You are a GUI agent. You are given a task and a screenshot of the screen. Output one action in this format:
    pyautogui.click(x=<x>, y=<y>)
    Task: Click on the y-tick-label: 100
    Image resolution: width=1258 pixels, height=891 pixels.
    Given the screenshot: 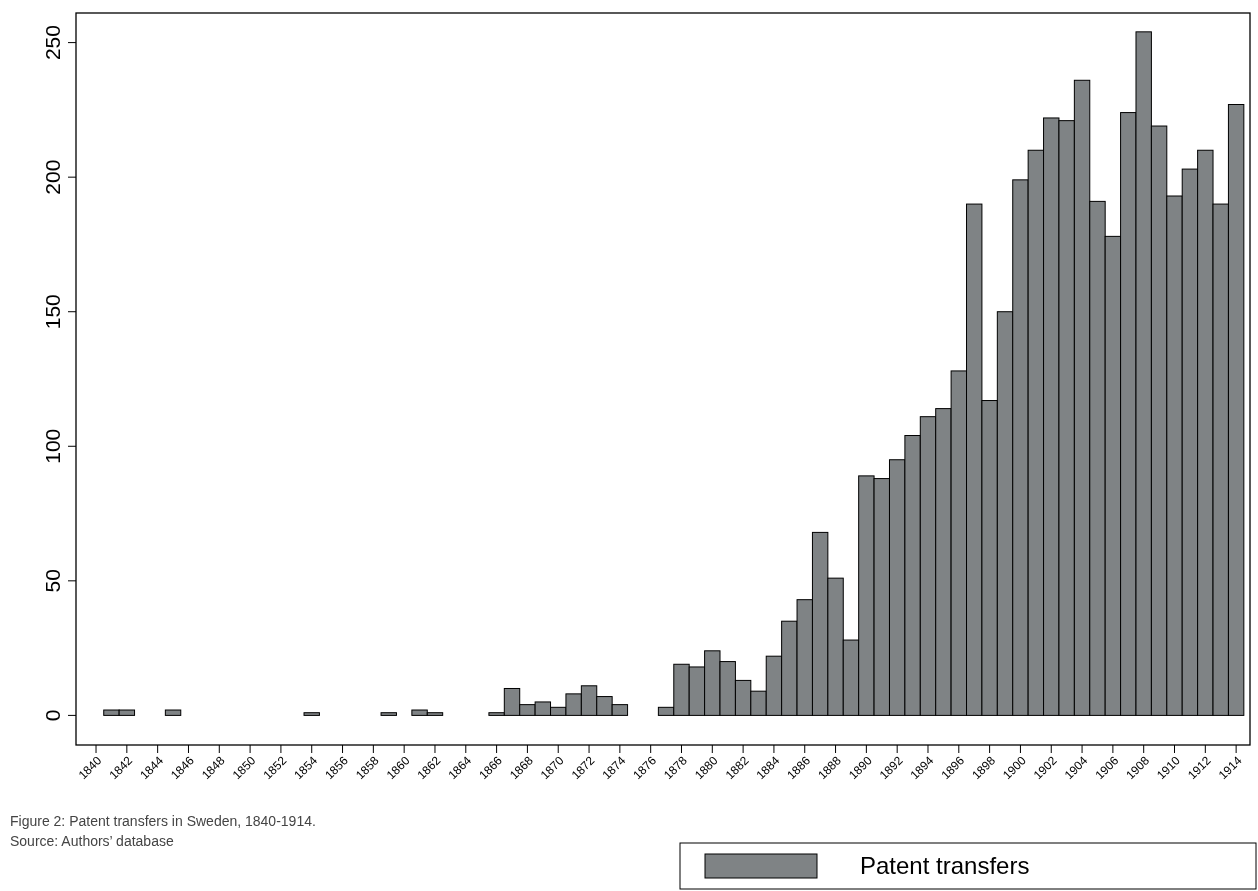 What is the action you would take?
    pyautogui.click(x=52, y=446)
    